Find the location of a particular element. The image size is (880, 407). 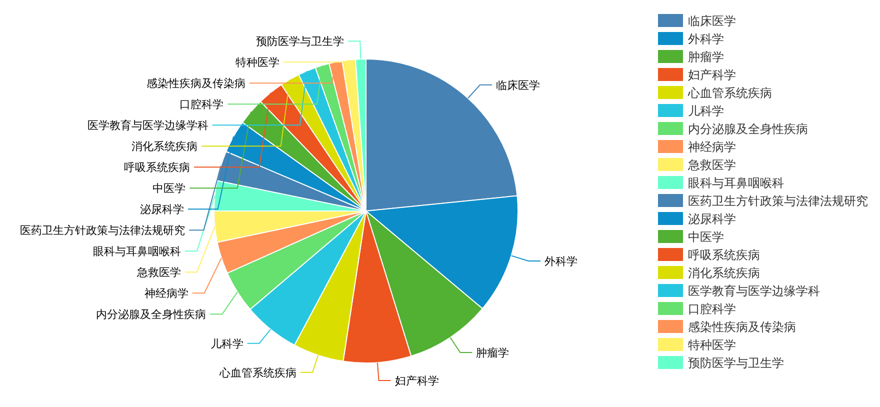

slice-label: 消化系统疾病 is located at coordinates (164, 147).